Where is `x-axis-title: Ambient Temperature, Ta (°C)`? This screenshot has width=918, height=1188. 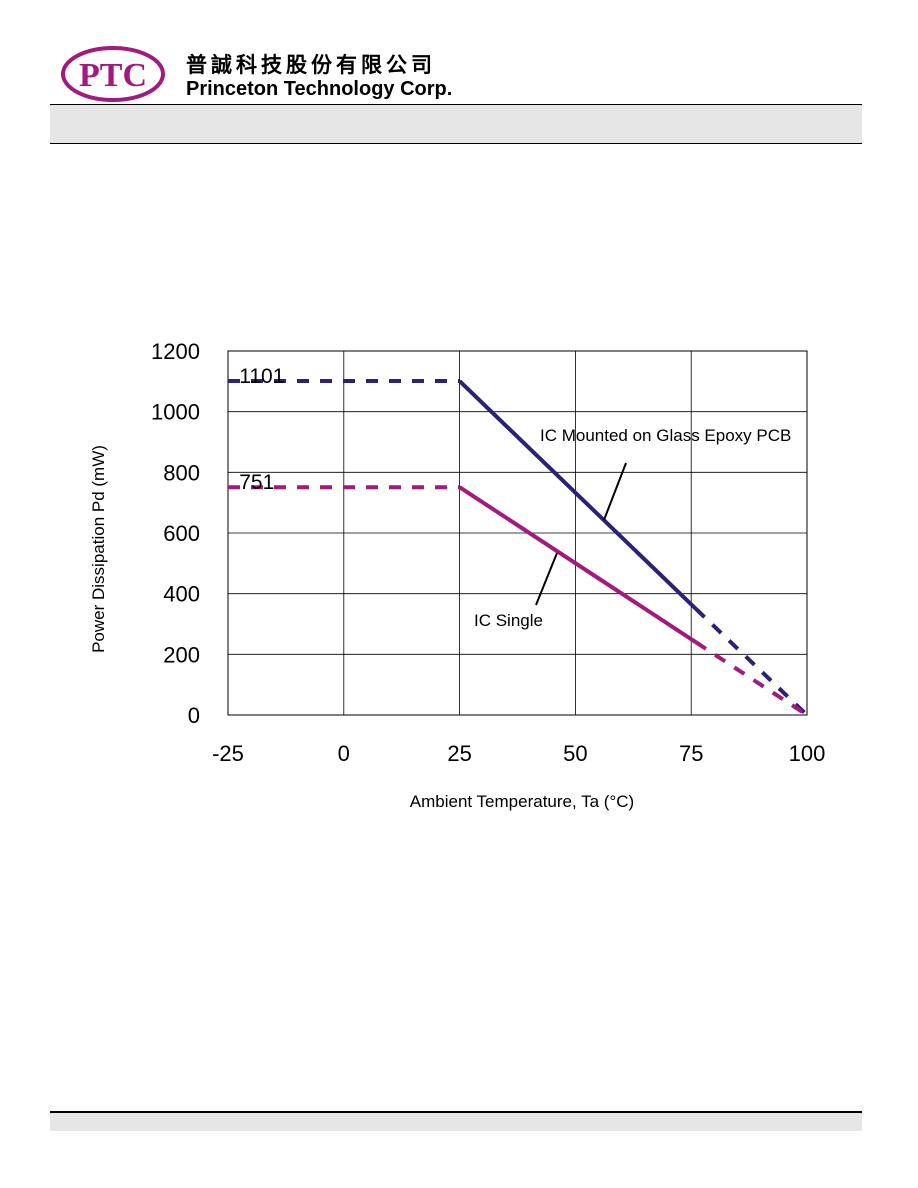 x-axis-title: Ambient Temperature, Ta (°C) is located at coordinates (522, 801).